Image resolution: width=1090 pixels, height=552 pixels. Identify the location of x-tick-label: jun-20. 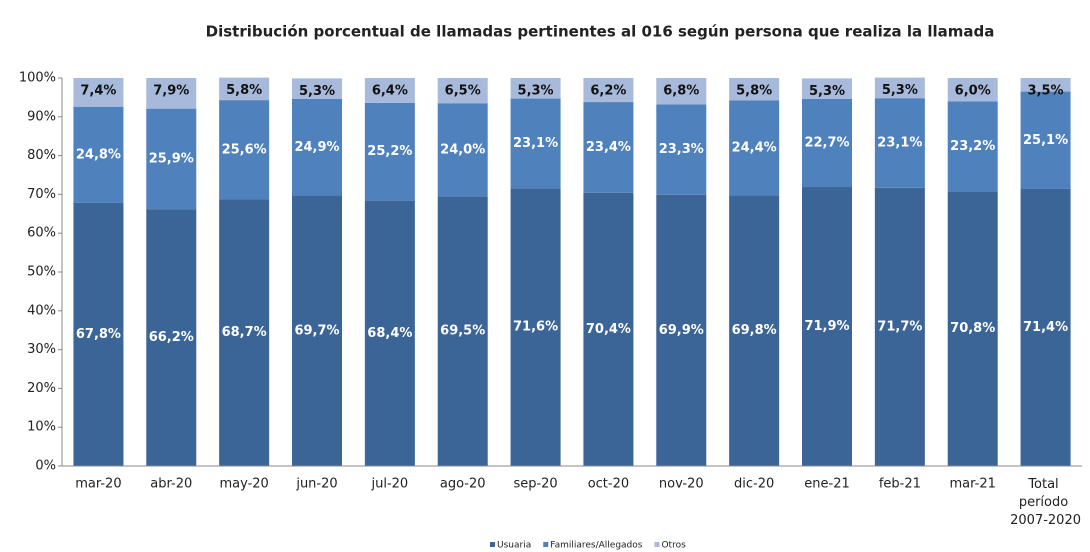
(316, 484).